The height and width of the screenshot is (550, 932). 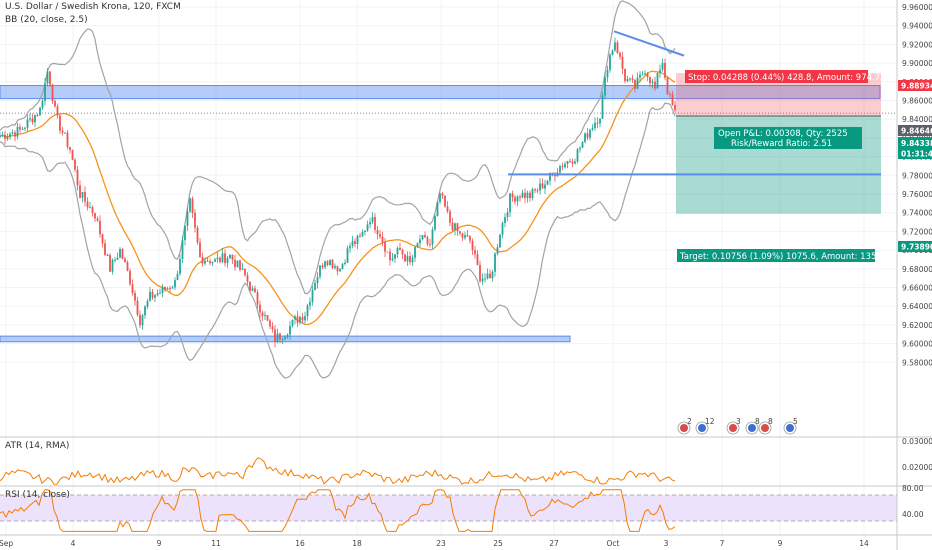 What do you see at coordinates (917, 7) in the screenshot?
I see `price-axis-label: 9.96000` at bounding box center [917, 7].